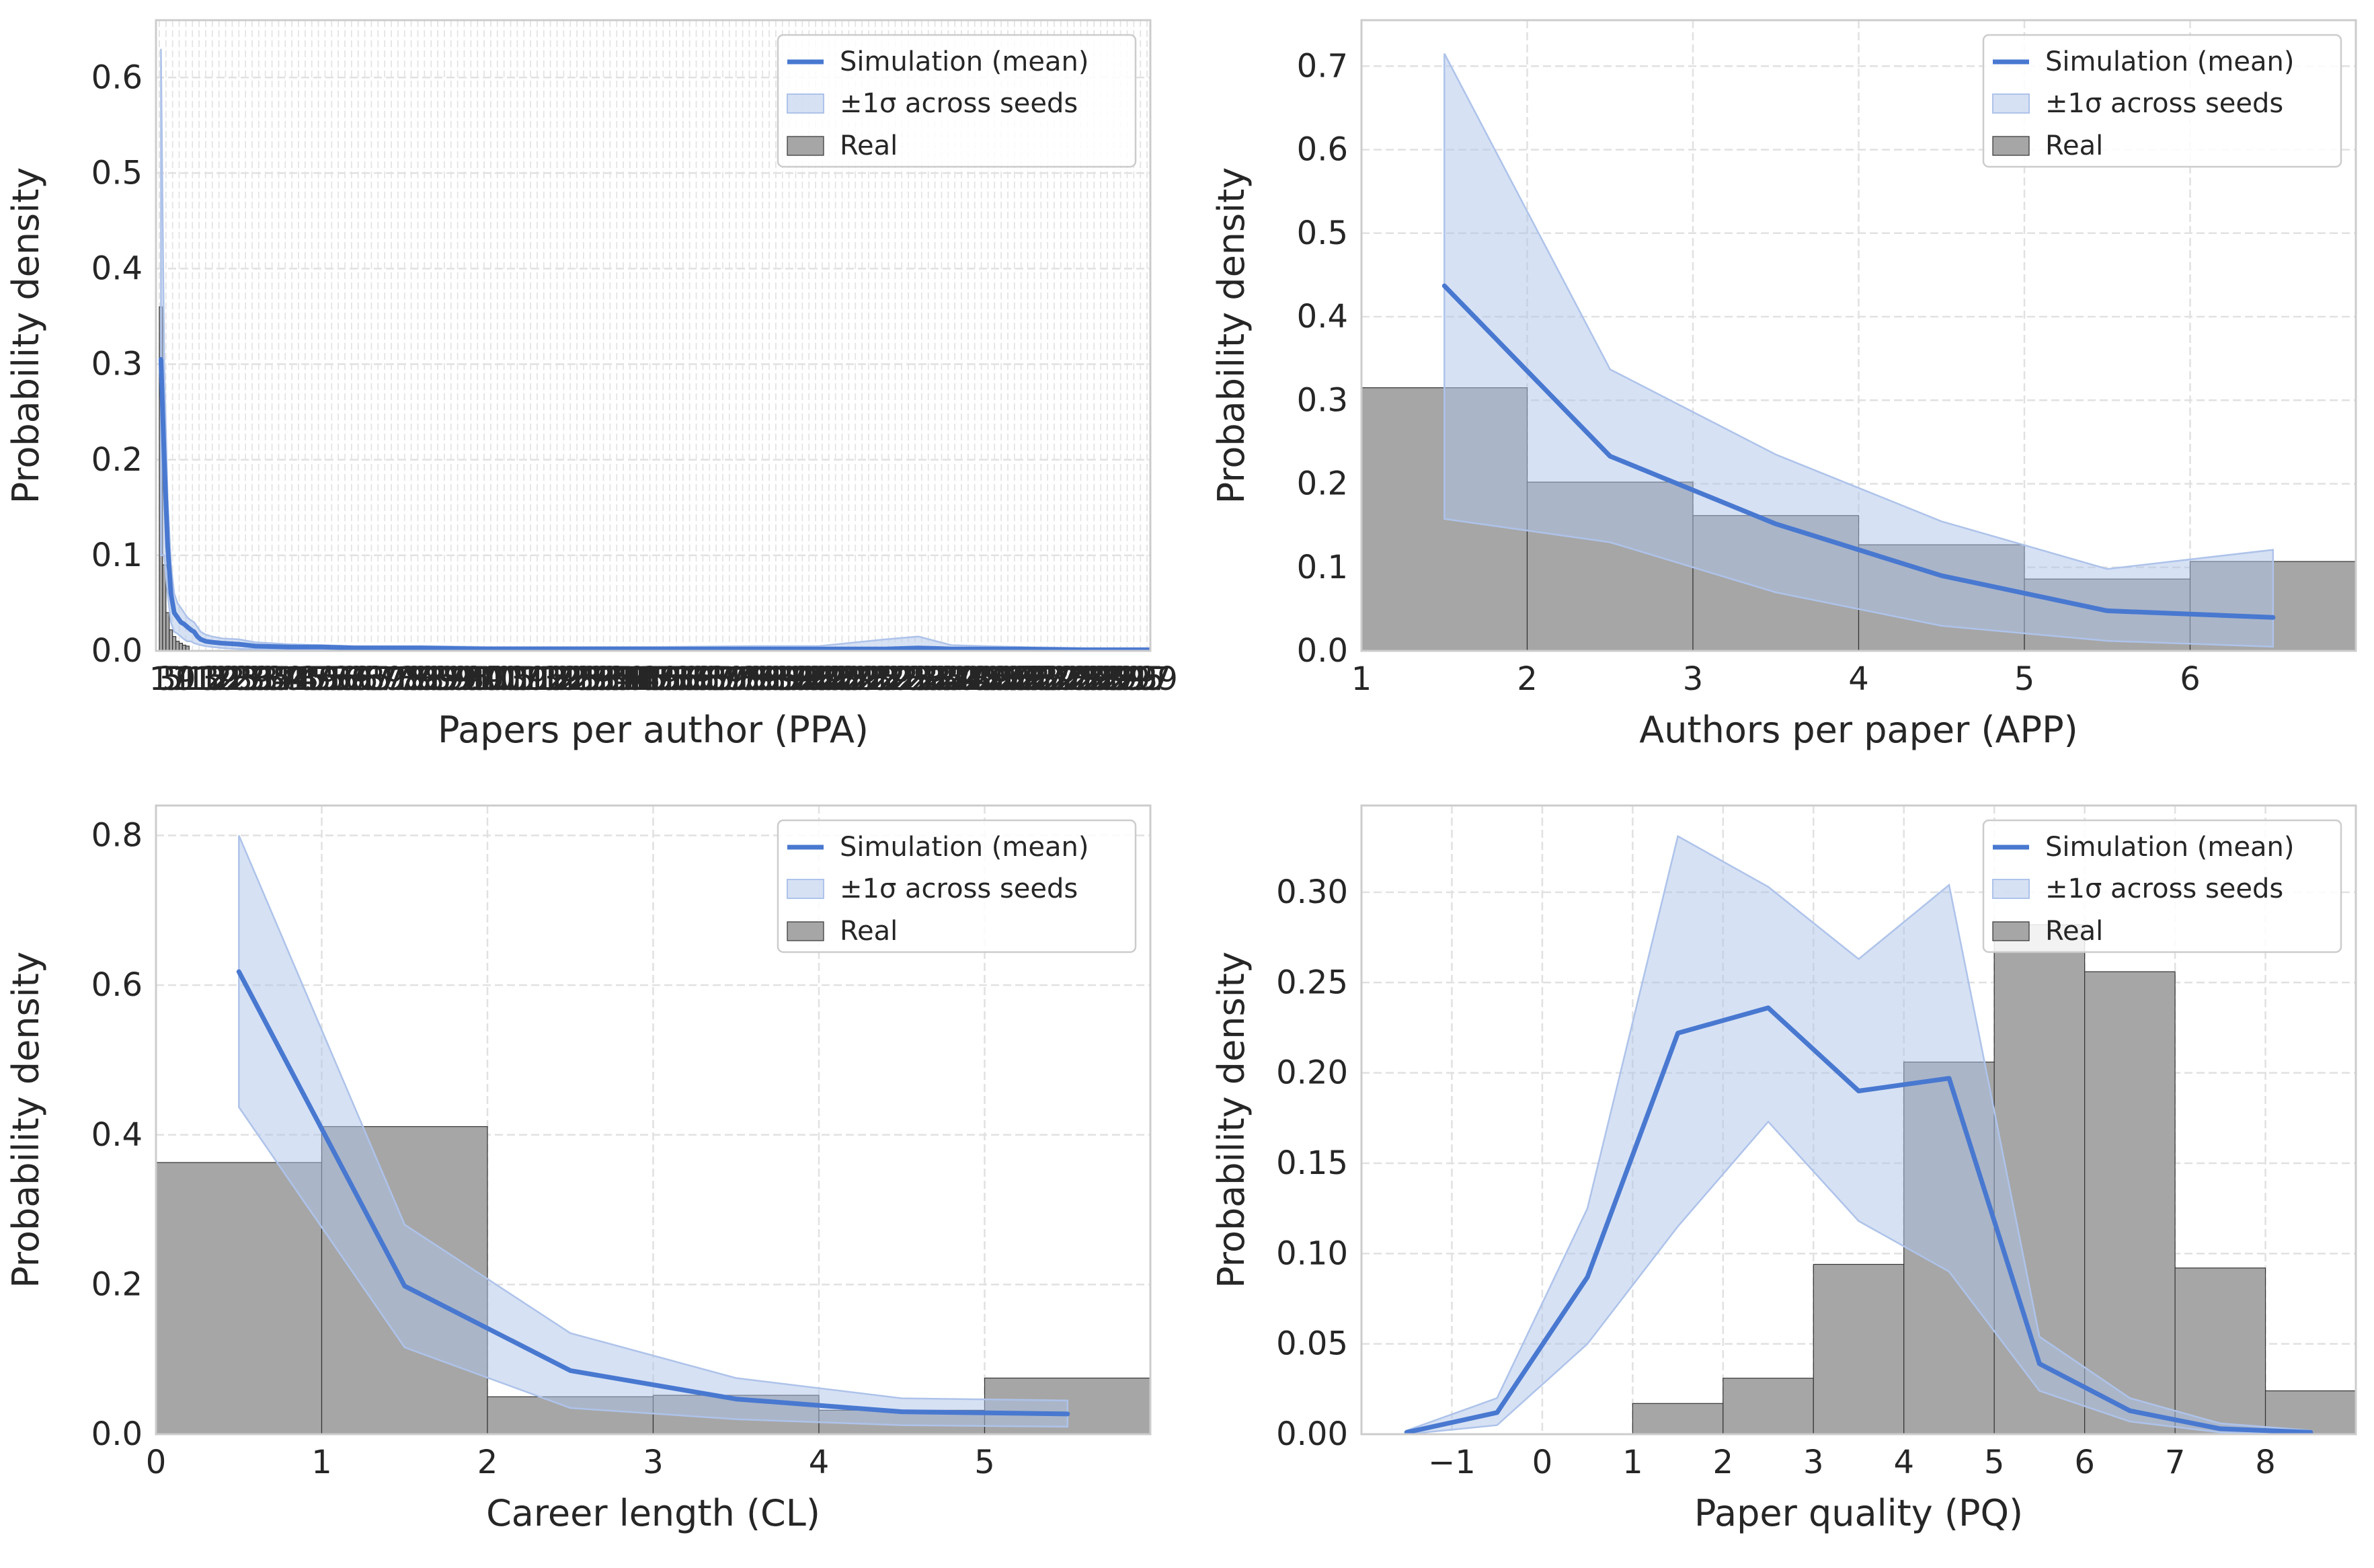 The height and width of the screenshot is (1568, 2374). What do you see at coordinates (117, 555) in the screenshot?
I see `y-tick-label: 0.1` at bounding box center [117, 555].